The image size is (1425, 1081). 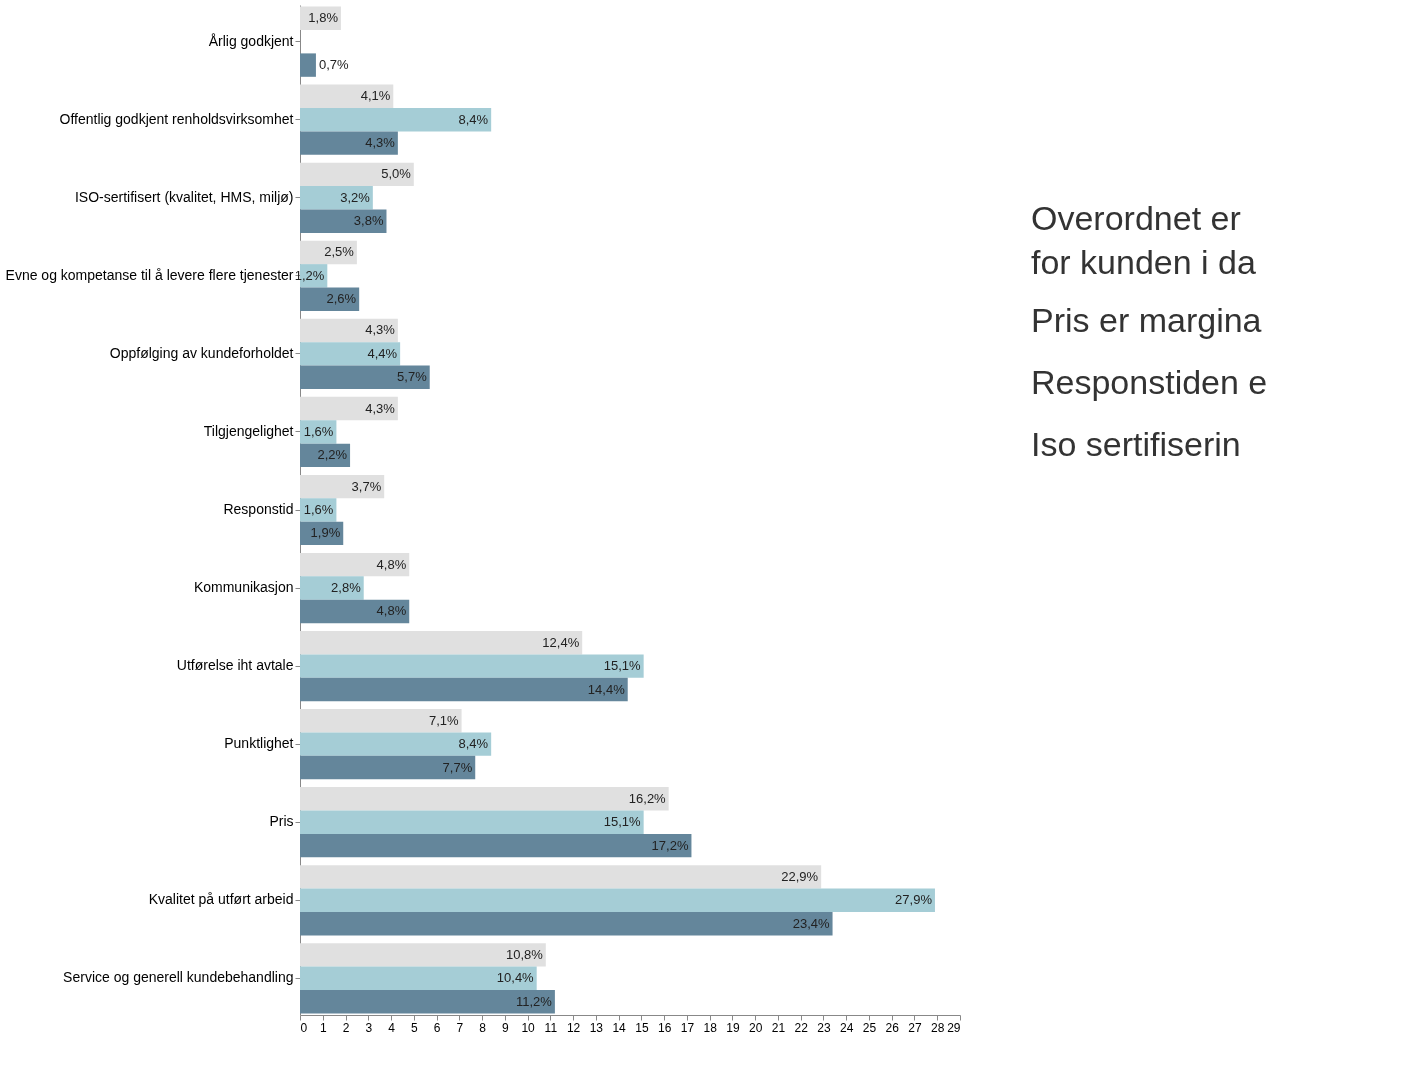 I want to click on data-label: 0,7%, so click(x=333, y=65).